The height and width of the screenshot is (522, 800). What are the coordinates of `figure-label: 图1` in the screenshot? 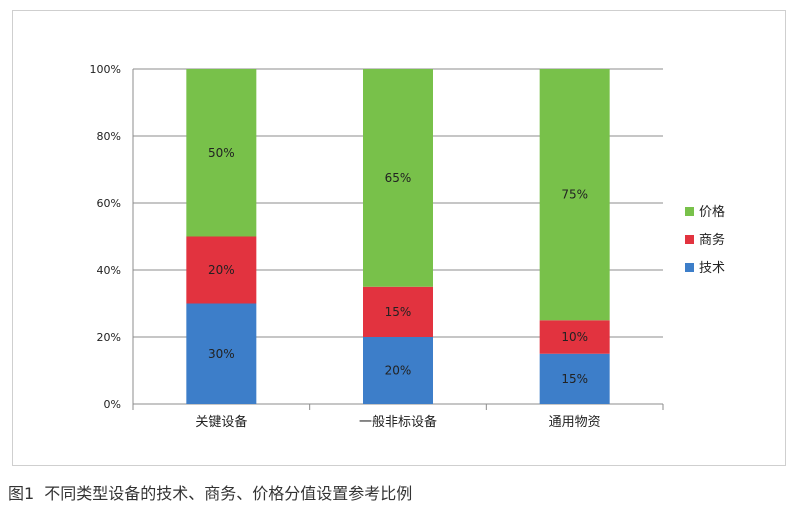 It's located at (21, 493).